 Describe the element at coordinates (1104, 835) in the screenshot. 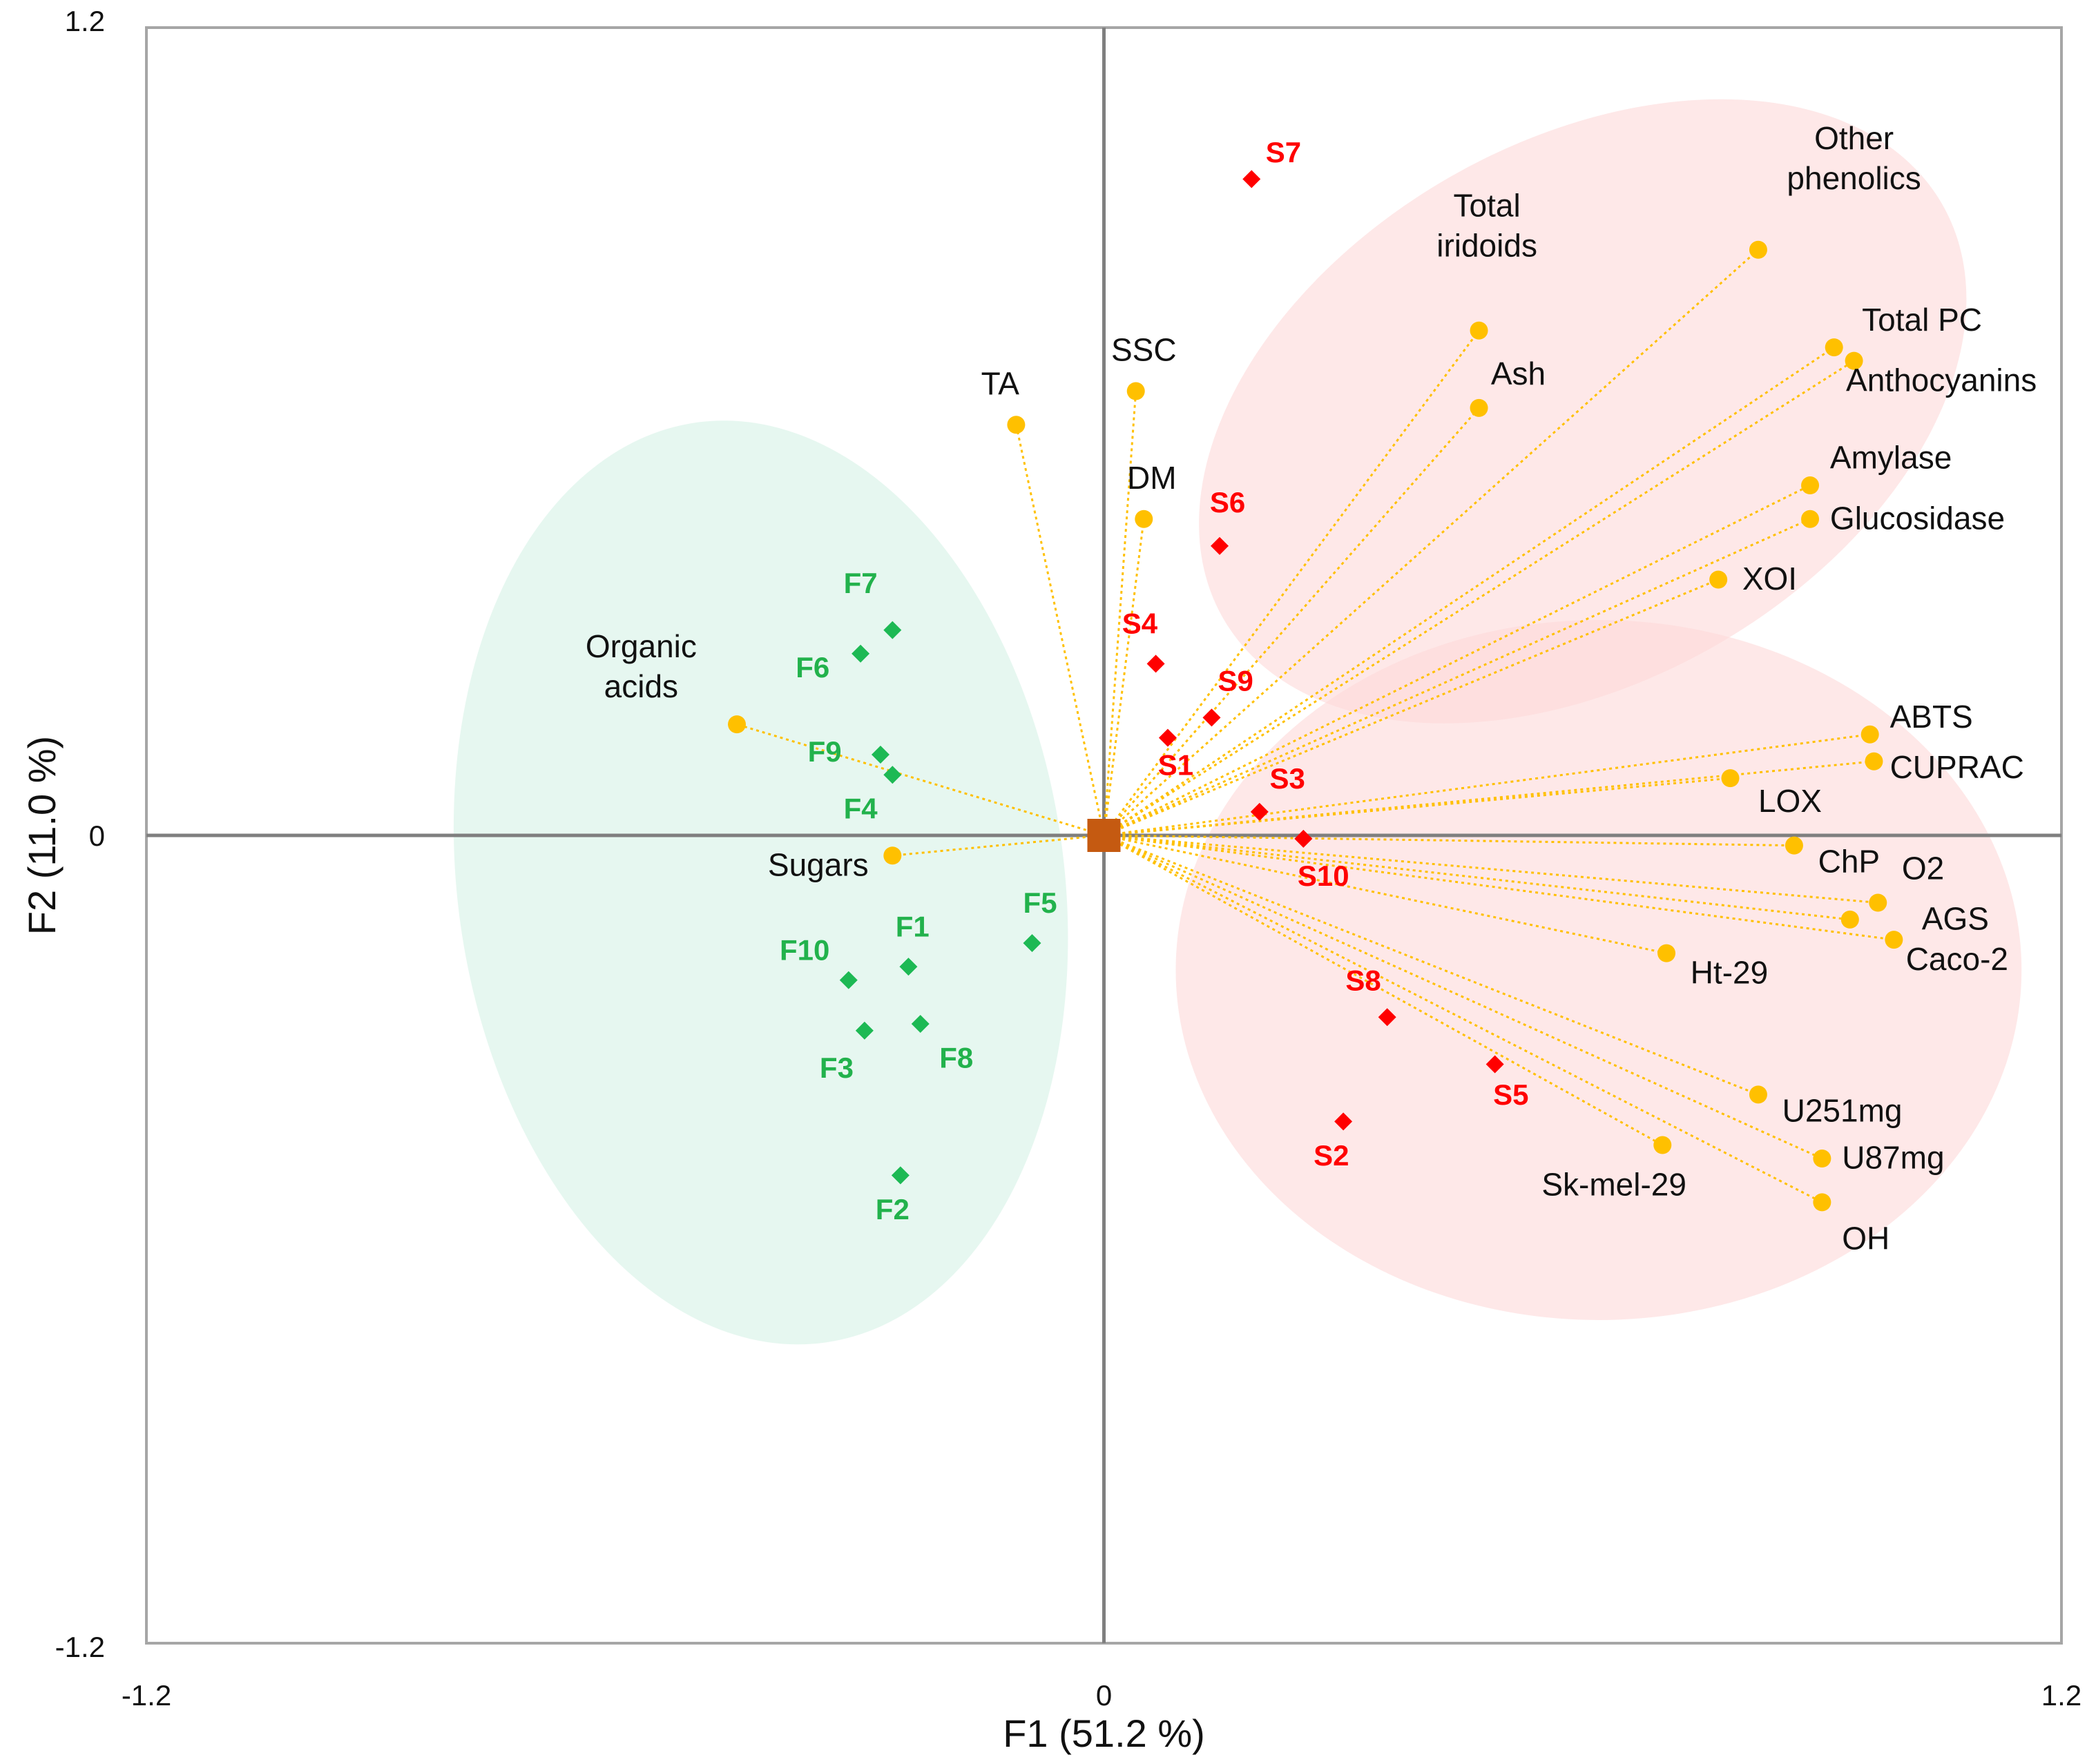

I see `origin-marker` at that location.